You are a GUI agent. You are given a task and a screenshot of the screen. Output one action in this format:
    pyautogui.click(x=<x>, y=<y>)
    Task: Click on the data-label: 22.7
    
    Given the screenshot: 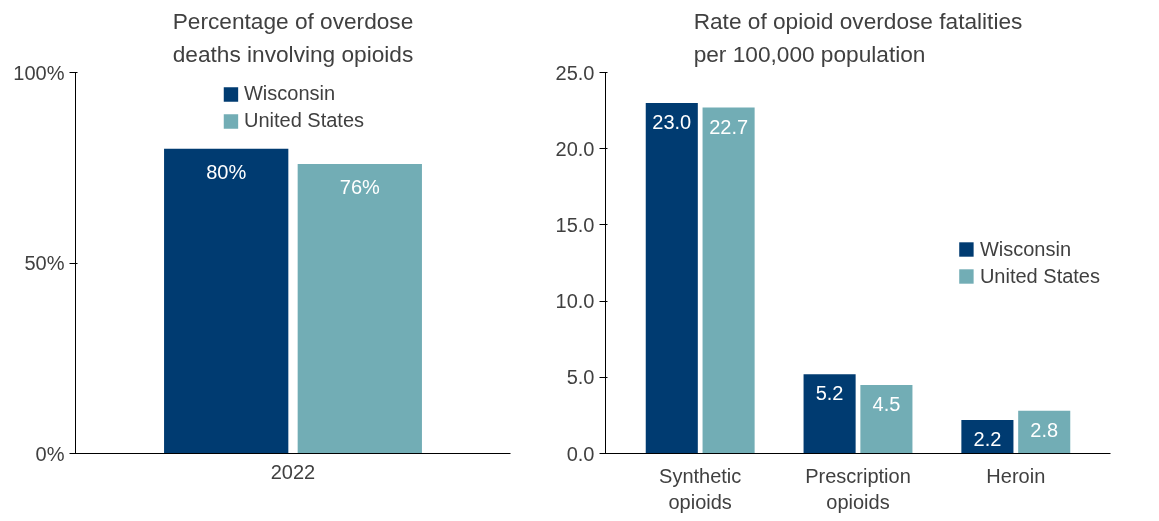 What is the action you would take?
    pyautogui.click(x=729, y=126)
    